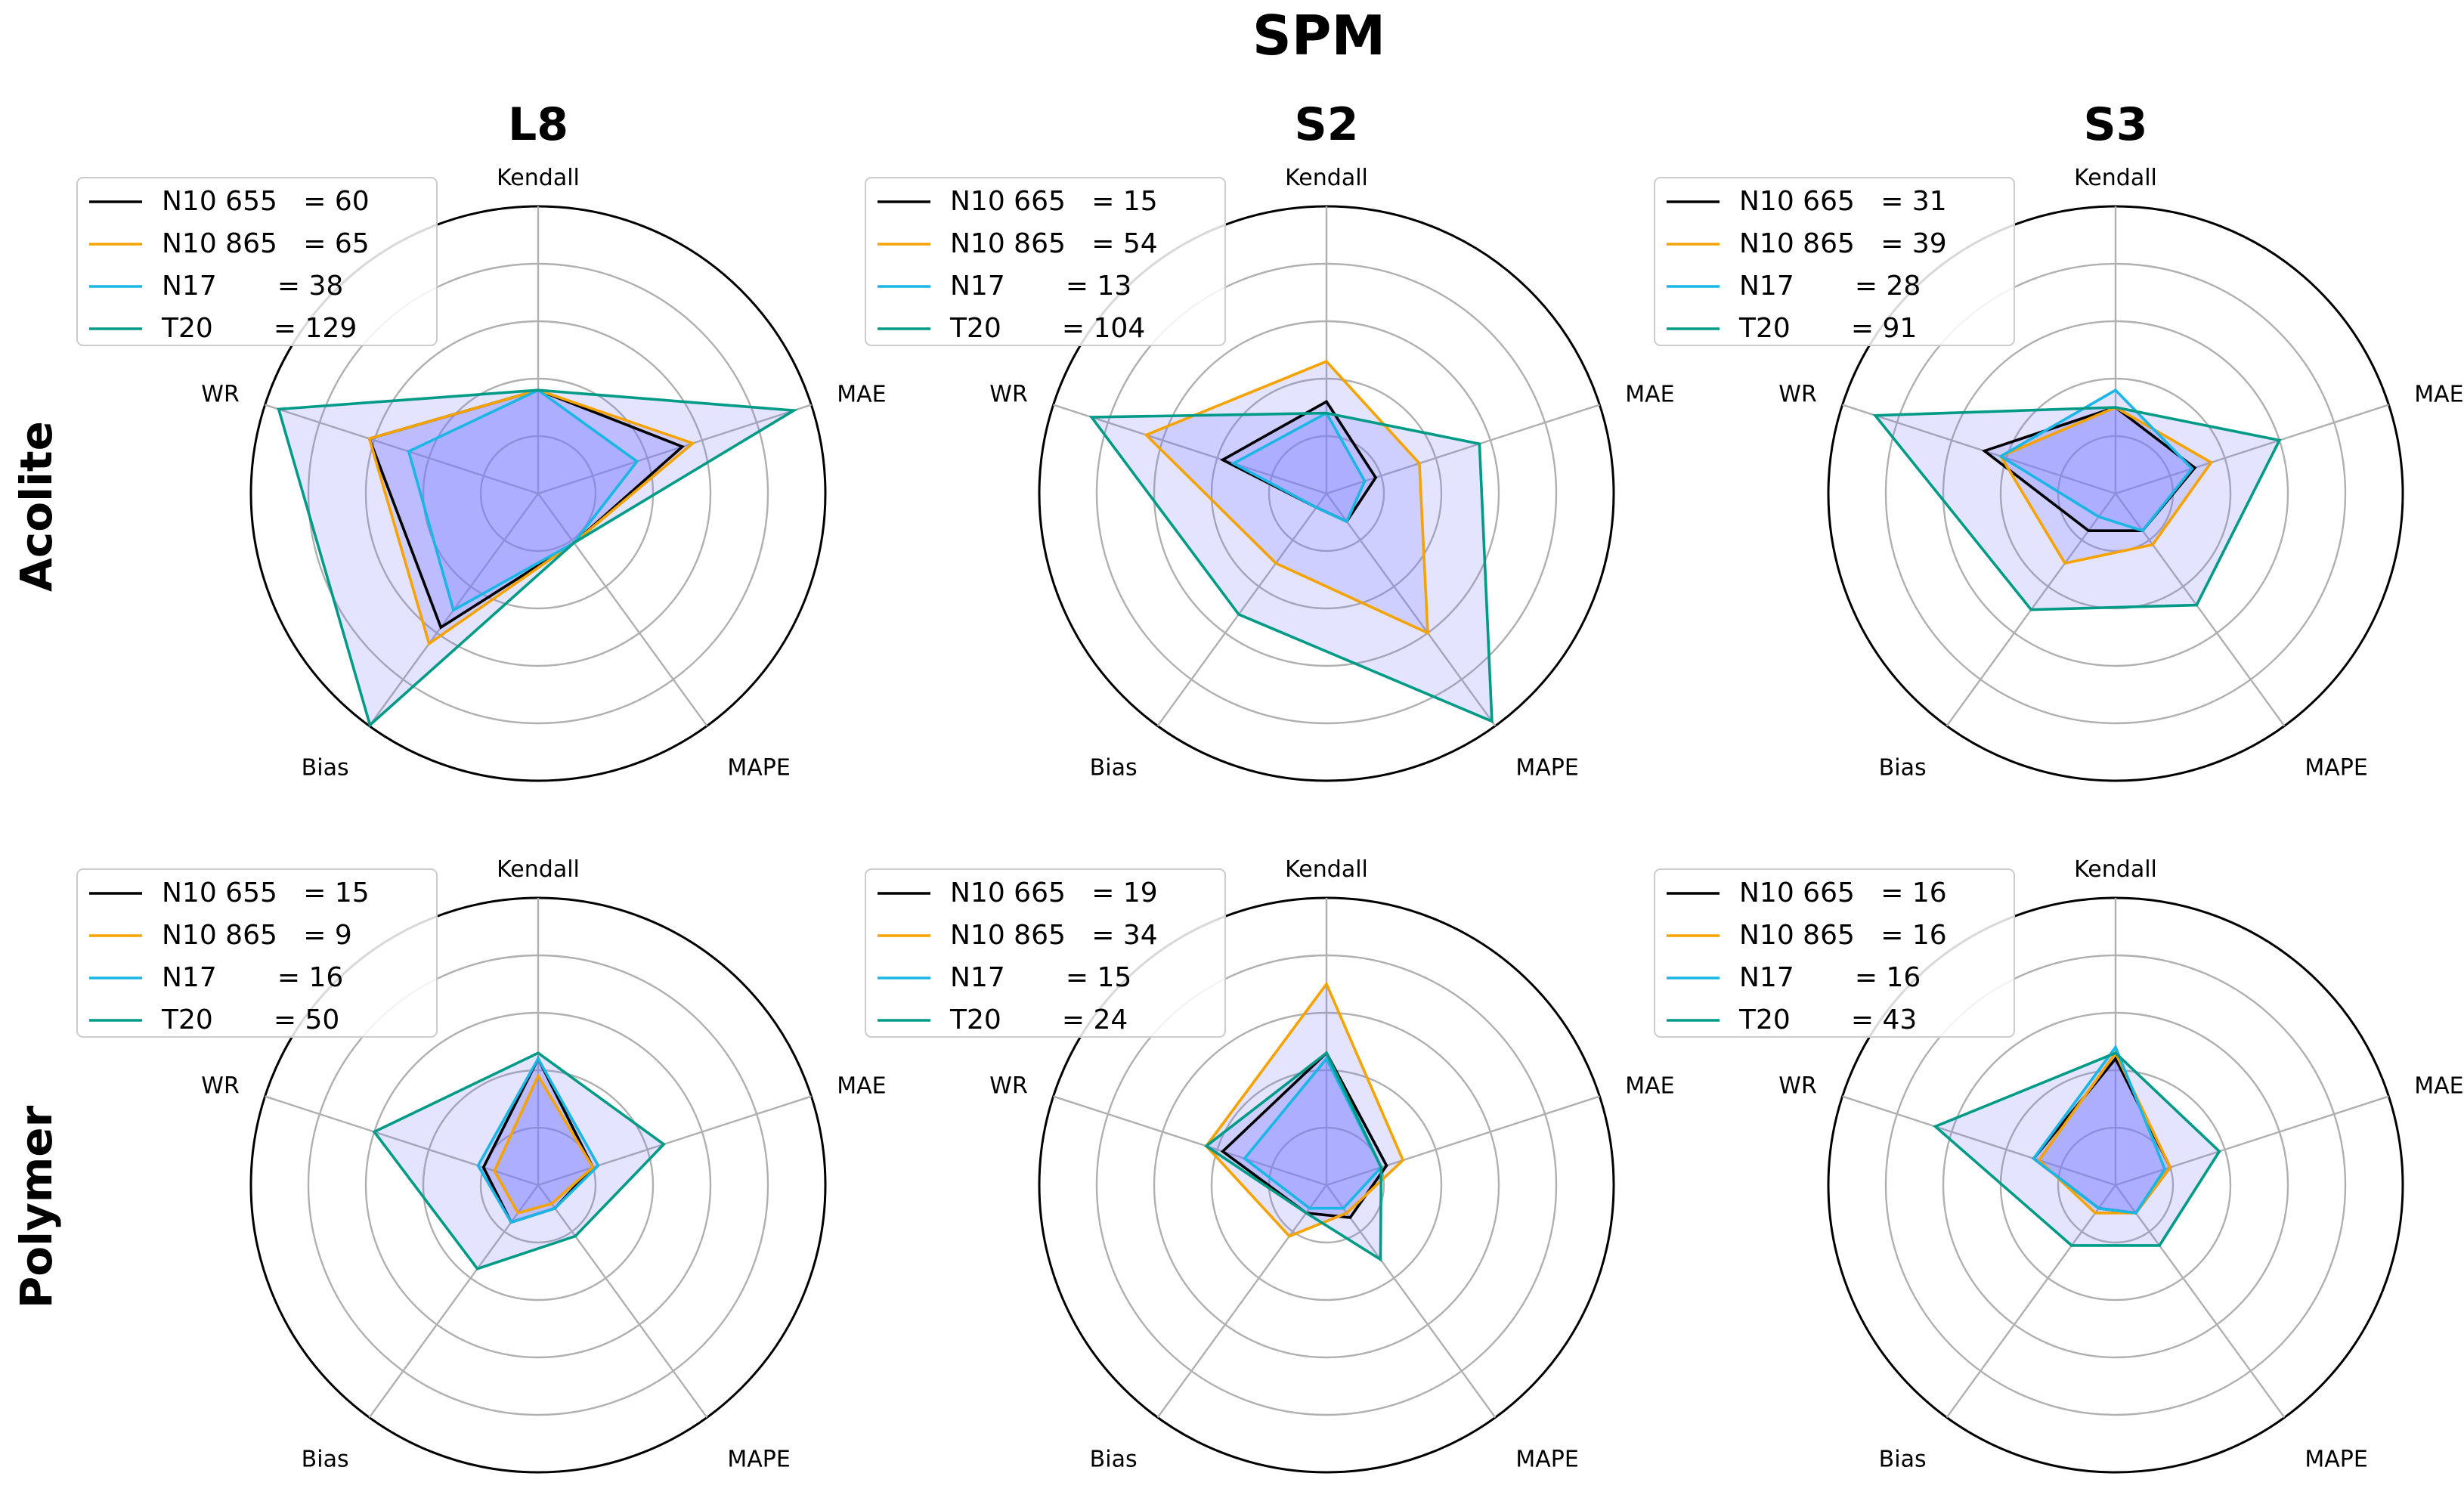  Describe the element at coordinates (1318, 35) in the screenshot. I see `figure-title: SPM` at that location.